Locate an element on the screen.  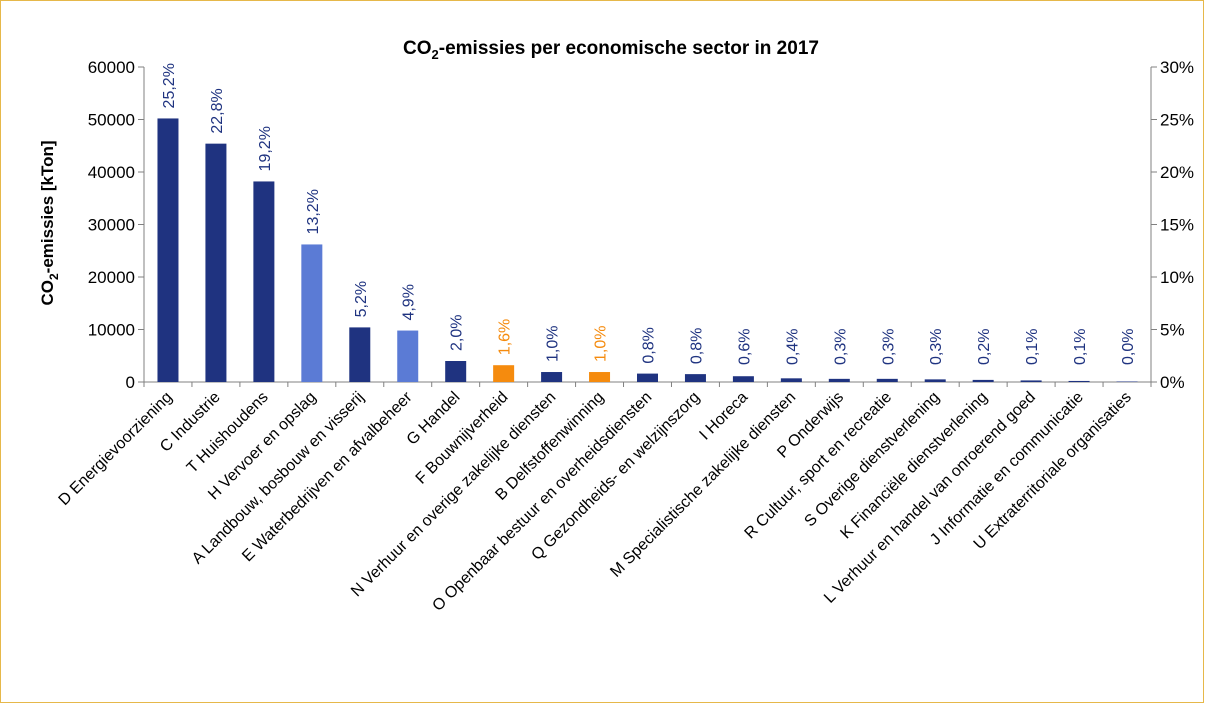
y-tick-label: 30000 is located at coordinates (111, 225).